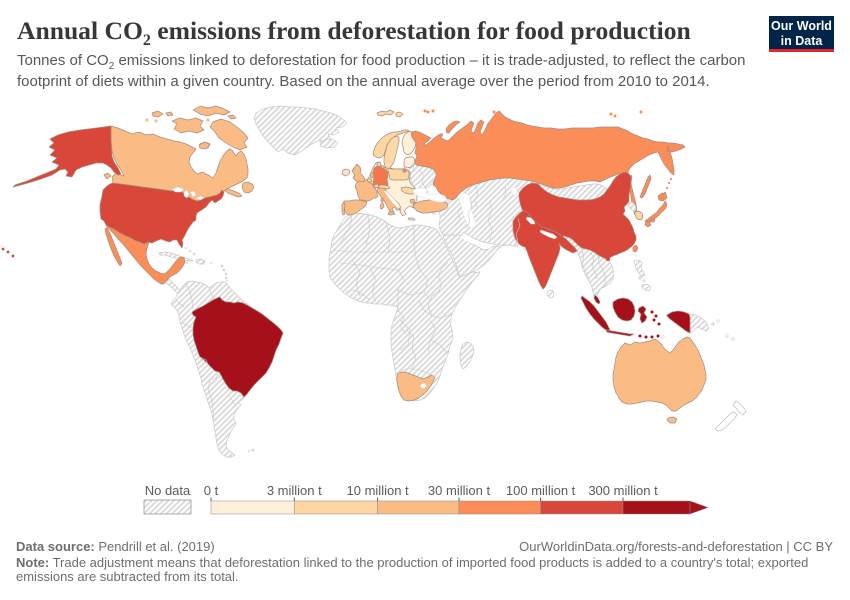 This screenshot has width=850, height=600. I want to click on svg-text: 100 million t, so click(541, 490).